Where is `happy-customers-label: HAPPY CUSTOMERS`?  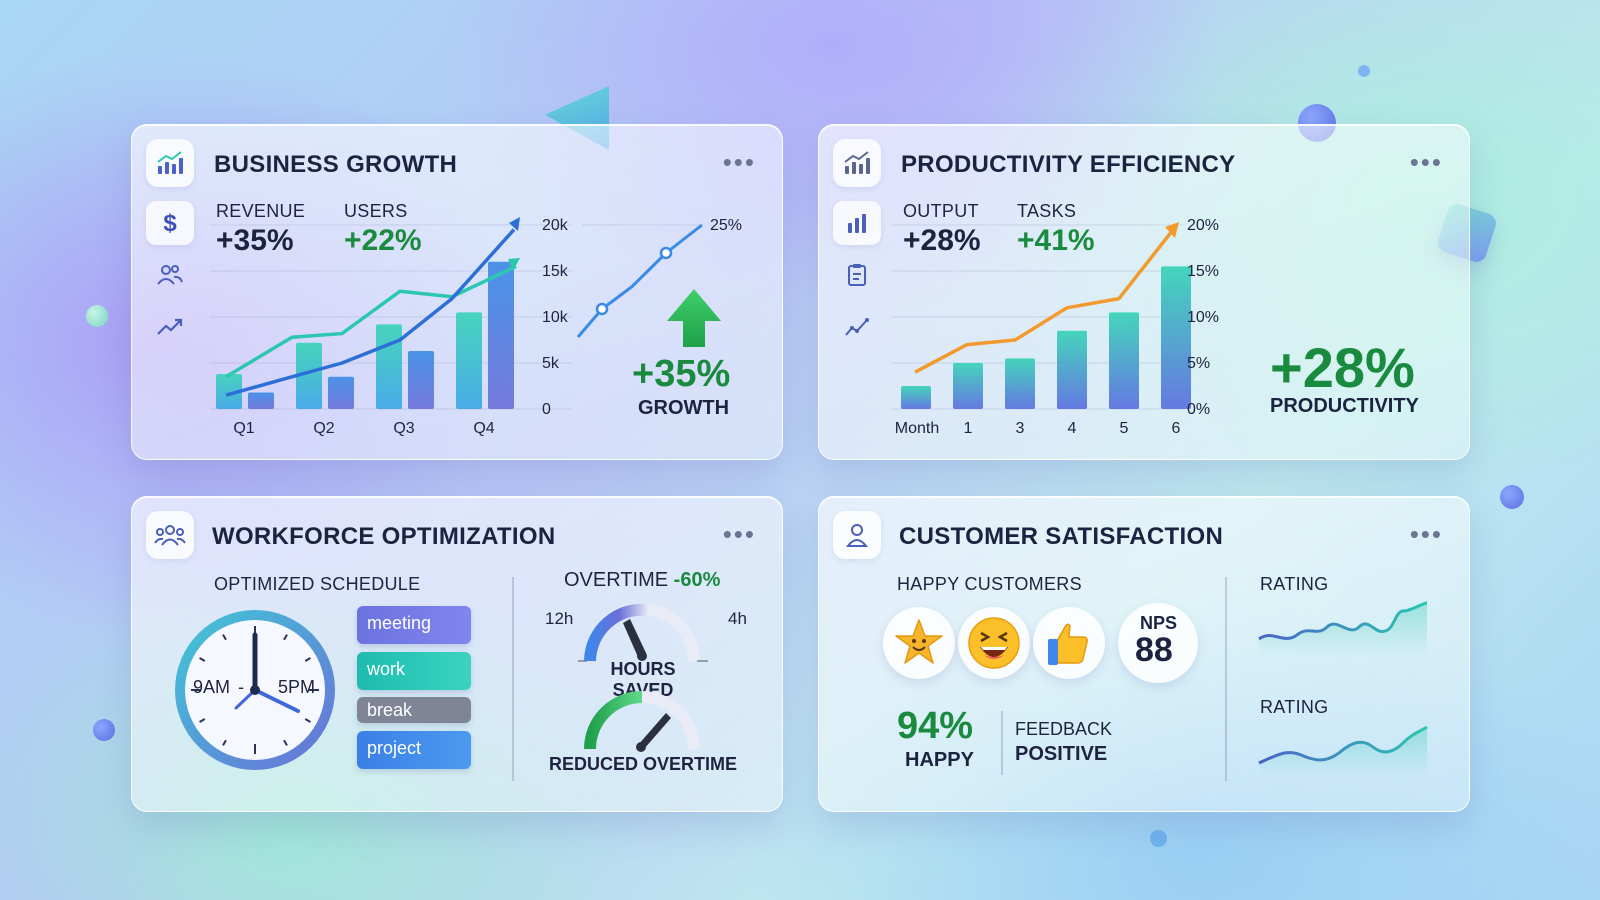 happy-customers-label: HAPPY CUSTOMERS is located at coordinates (989, 584).